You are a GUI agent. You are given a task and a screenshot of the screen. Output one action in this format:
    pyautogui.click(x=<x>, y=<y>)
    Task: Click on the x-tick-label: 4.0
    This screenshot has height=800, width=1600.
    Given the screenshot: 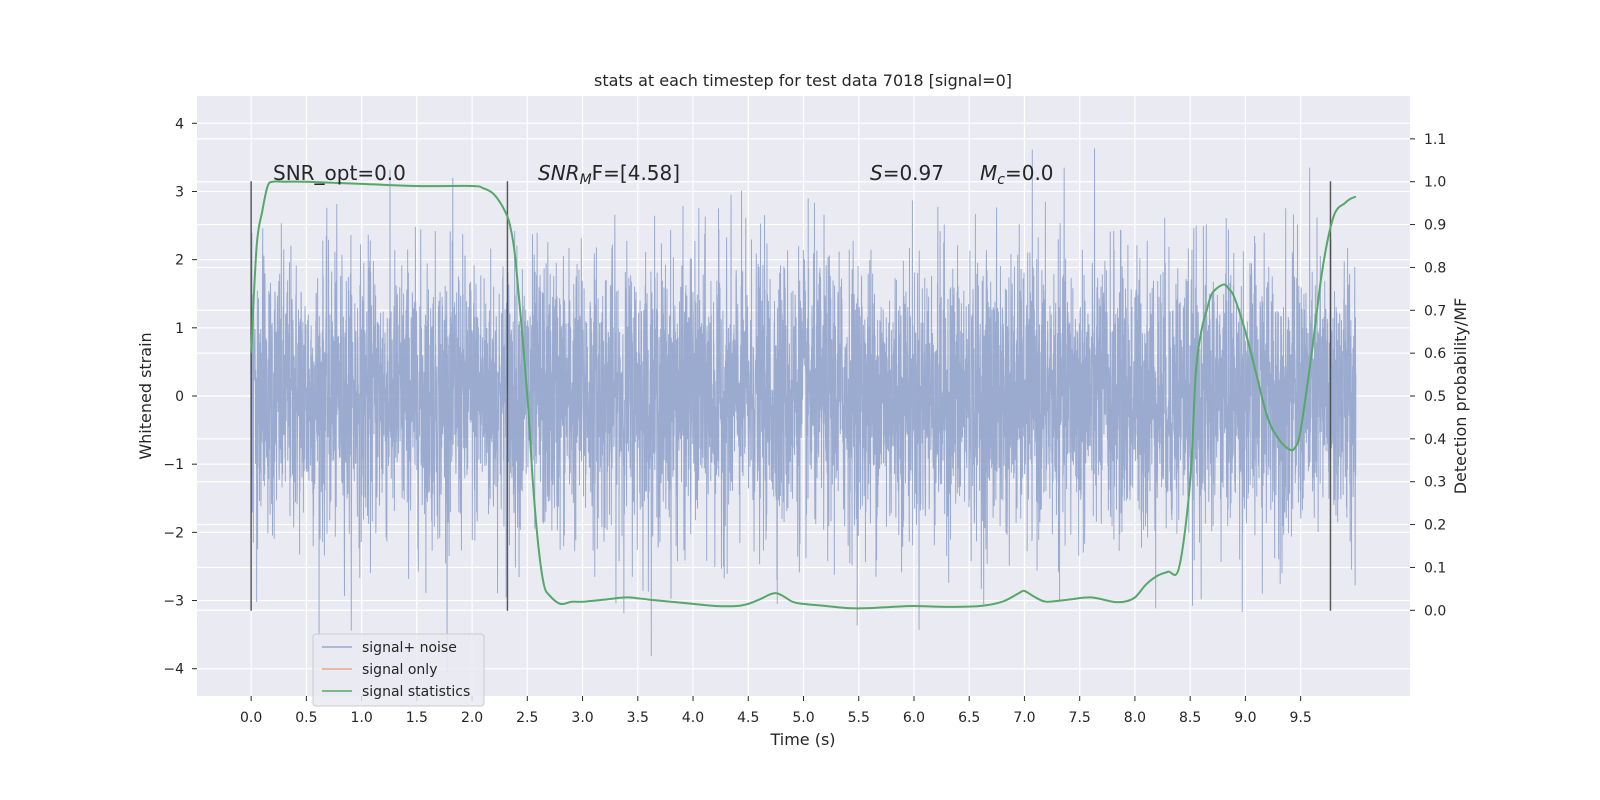 What is the action you would take?
    pyautogui.click(x=693, y=718)
    